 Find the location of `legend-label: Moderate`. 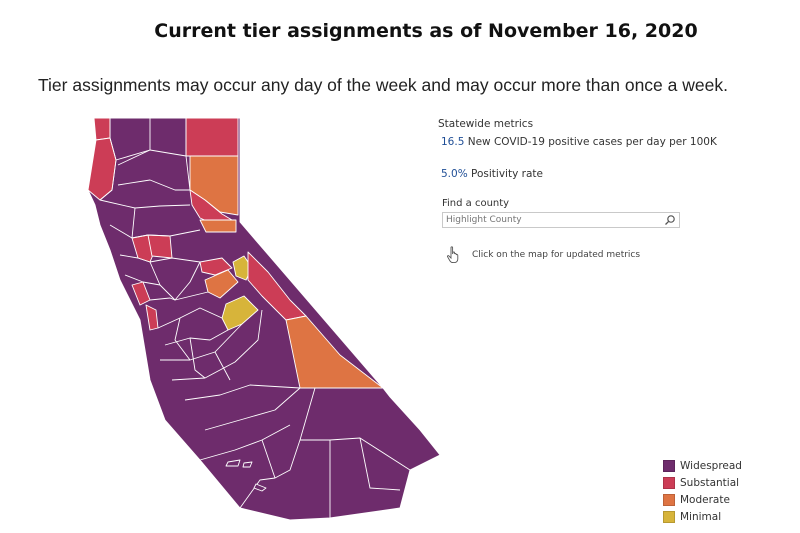

legend-label: Moderate is located at coordinates (705, 499).